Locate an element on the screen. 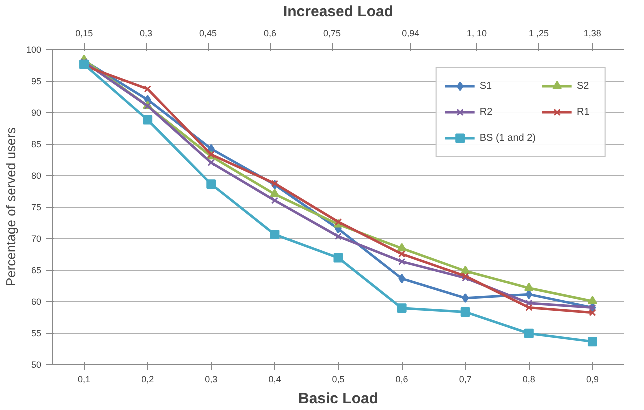  x-axis-title: Basic Load is located at coordinates (338, 399).